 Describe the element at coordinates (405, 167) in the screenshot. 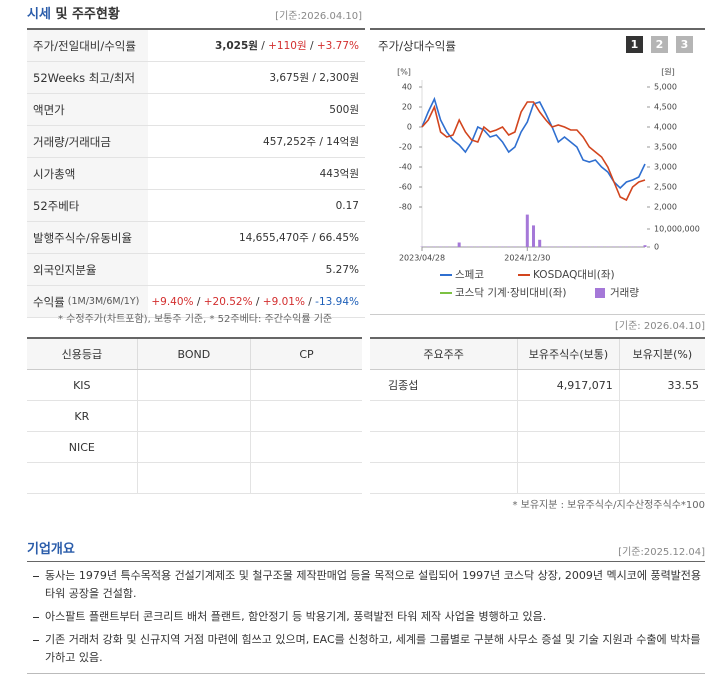

I see `y-tick-label: -40` at that location.